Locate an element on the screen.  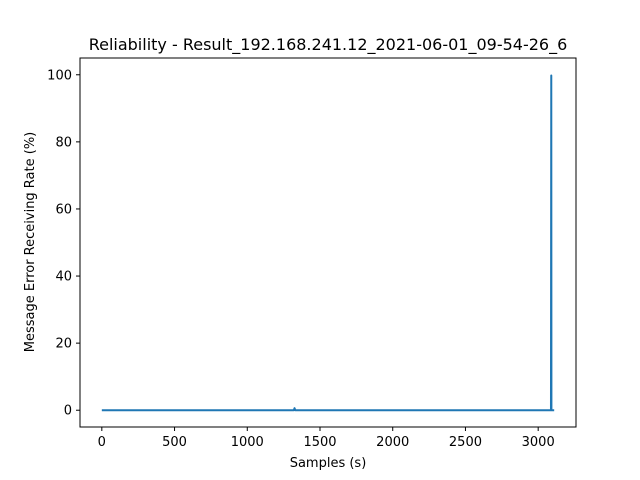
y-tick-label: 0 is located at coordinates (68, 411).